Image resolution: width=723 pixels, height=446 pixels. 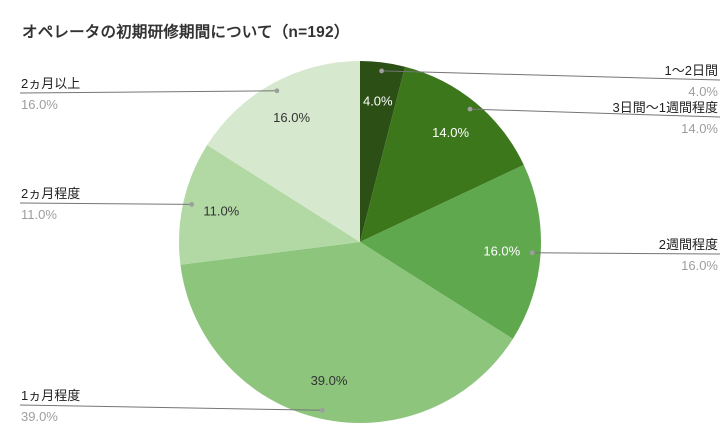 What do you see at coordinates (291, 117) in the screenshot?
I see `slice-value-label-5: 16.0%` at bounding box center [291, 117].